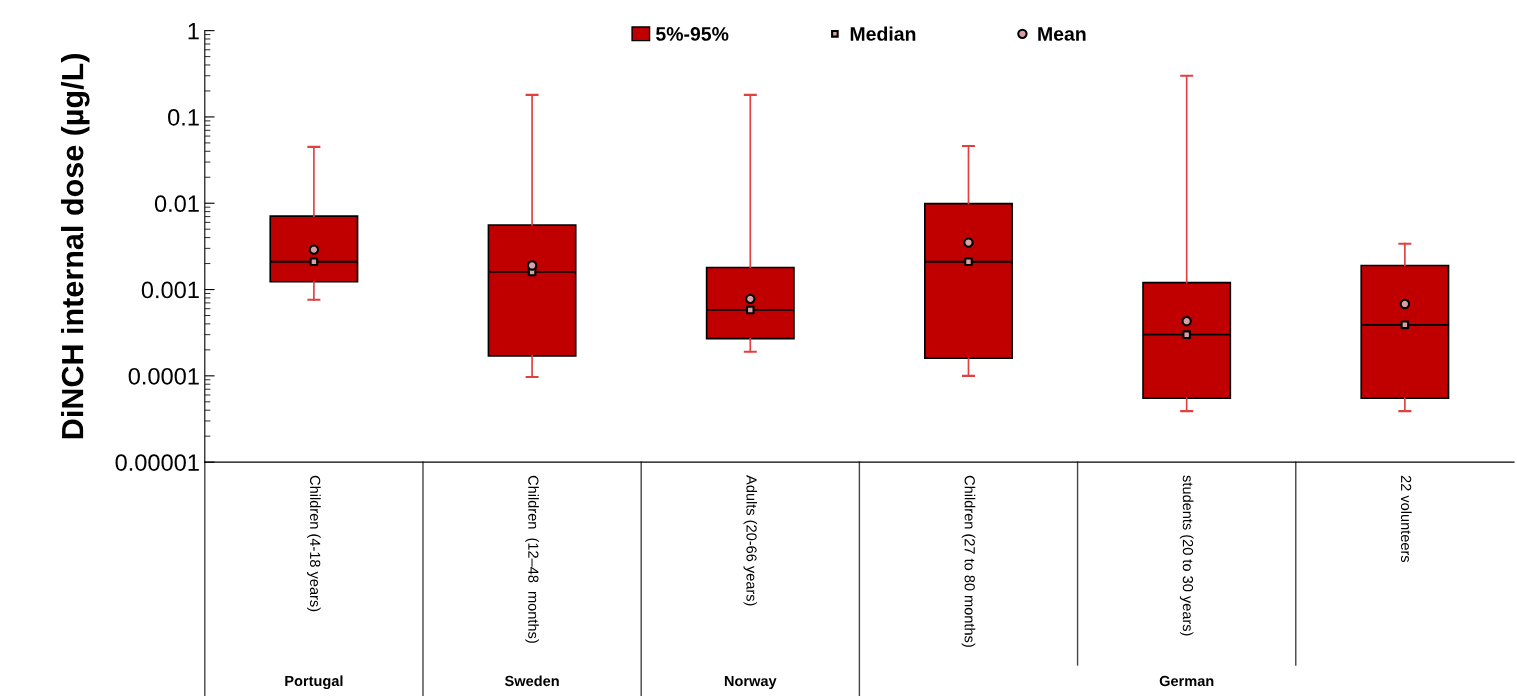 The width and height of the screenshot is (1517, 696). I want to click on x-tick-label: Children (4-18 years), so click(314, 543).